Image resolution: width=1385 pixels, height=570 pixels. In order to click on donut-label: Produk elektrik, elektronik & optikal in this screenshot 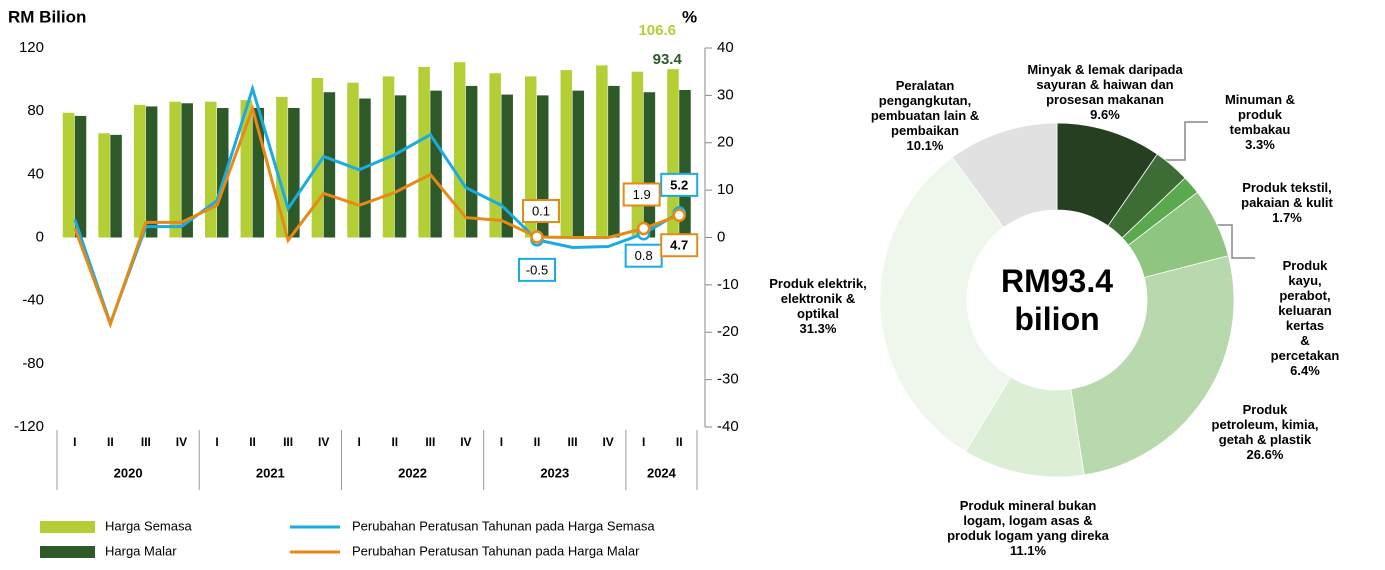, I will do `click(818, 298)`.